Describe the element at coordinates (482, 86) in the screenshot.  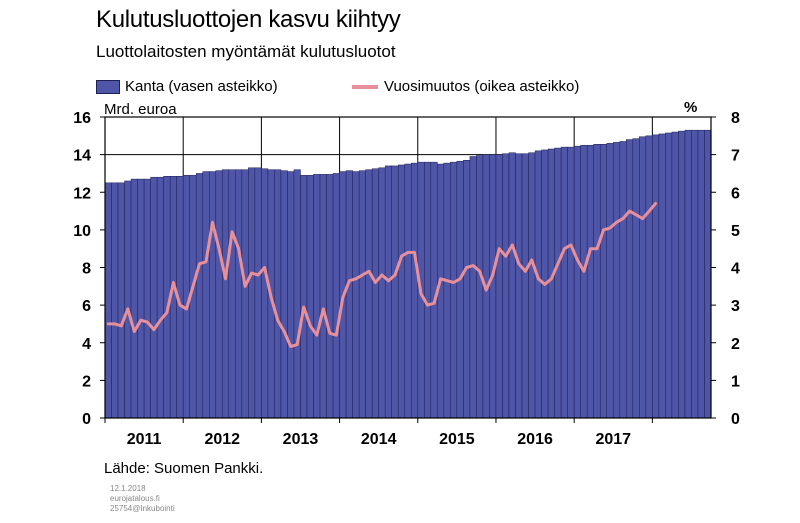
I see `legend-label-line: Vuosimuutos (oikea asteikko)` at that location.